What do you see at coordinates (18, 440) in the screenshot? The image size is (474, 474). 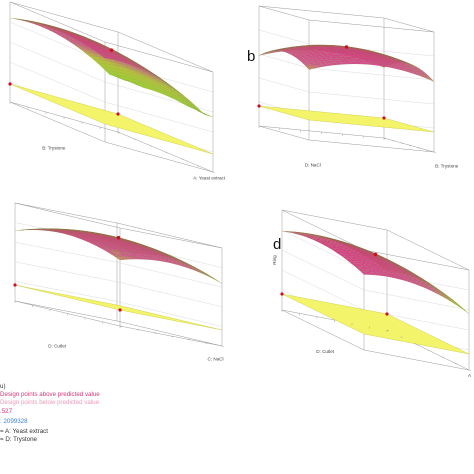 I see `legend-factor-d: = D: Trystone` at bounding box center [18, 440].